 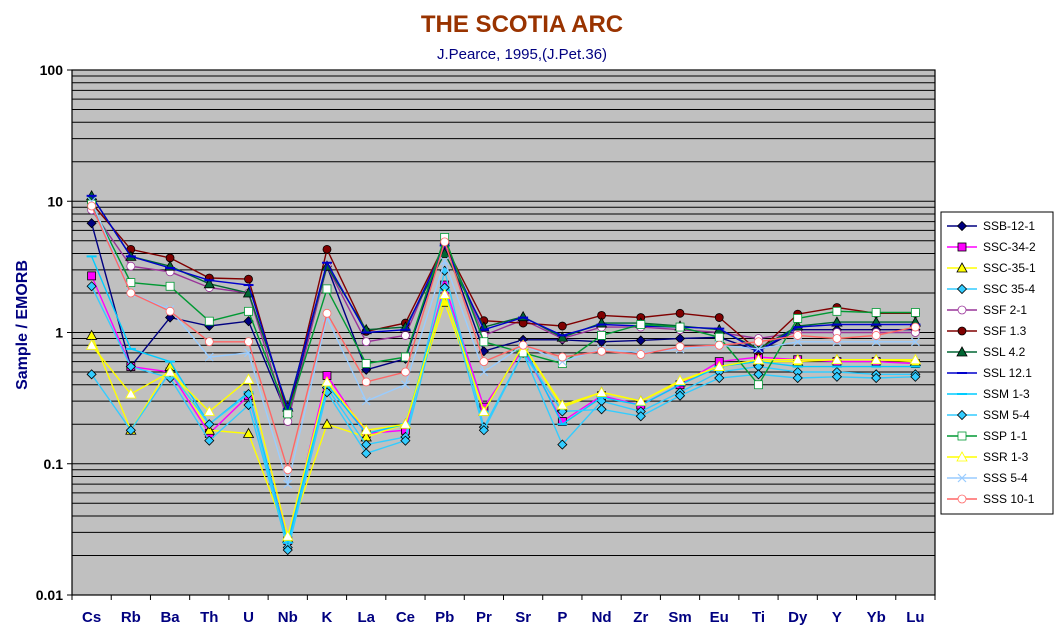 I want to click on x-tick-label: Y, so click(x=837, y=617).